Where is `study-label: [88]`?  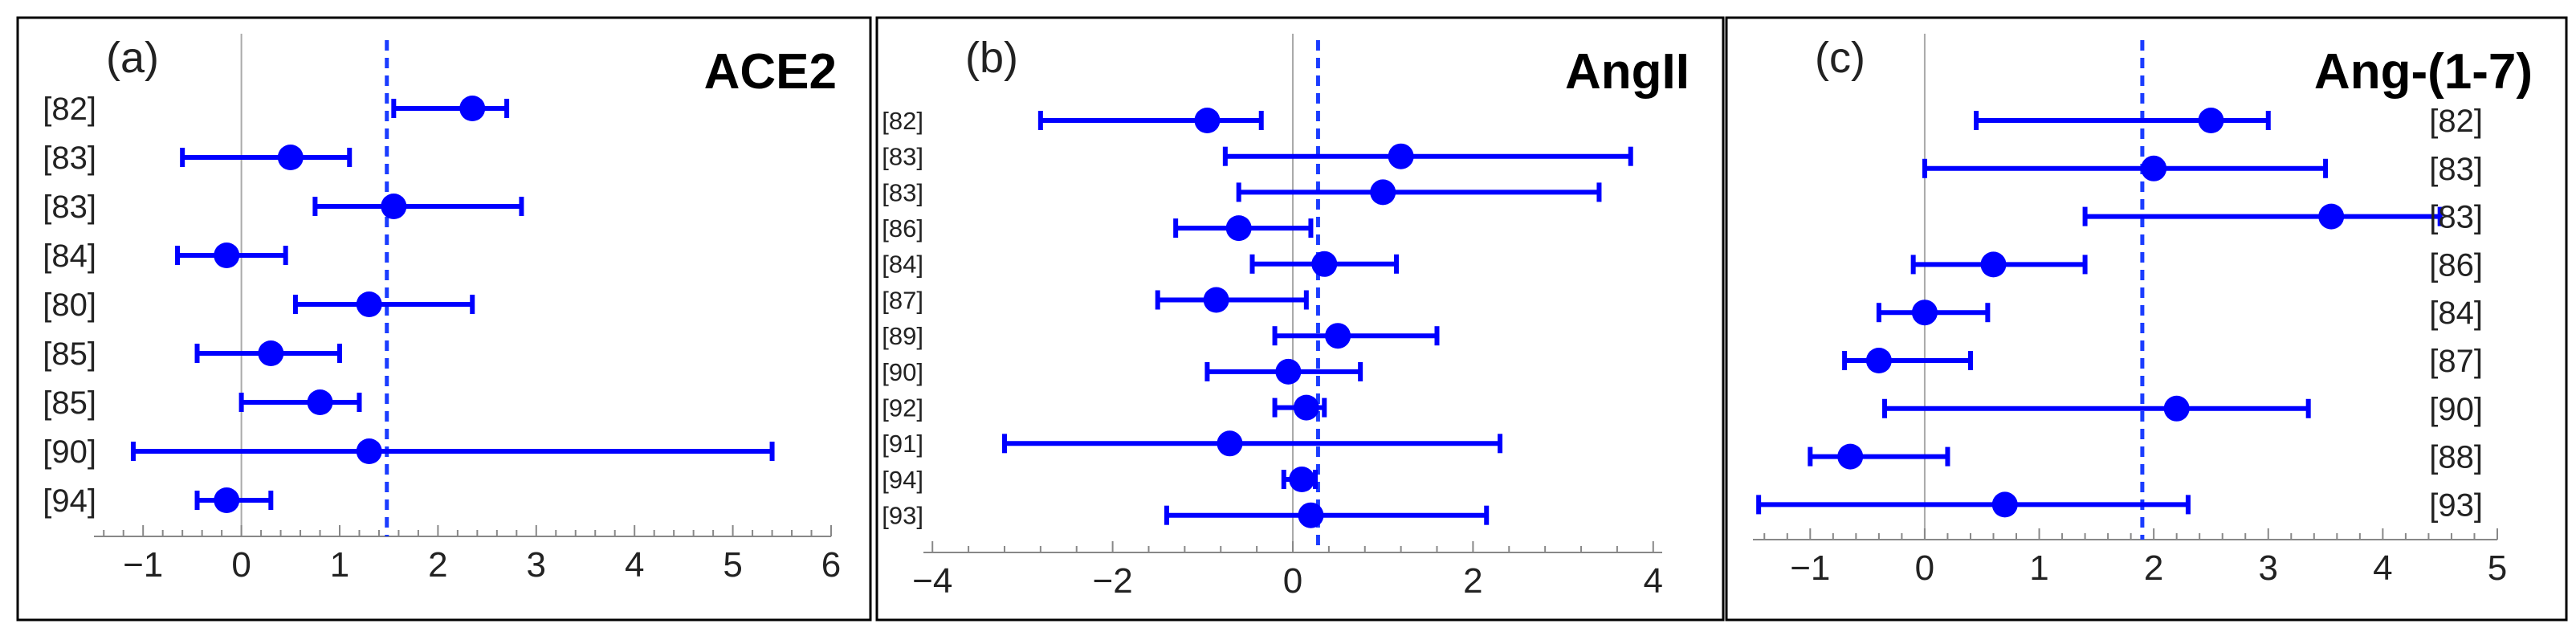 study-label: [88] is located at coordinates (2456, 457).